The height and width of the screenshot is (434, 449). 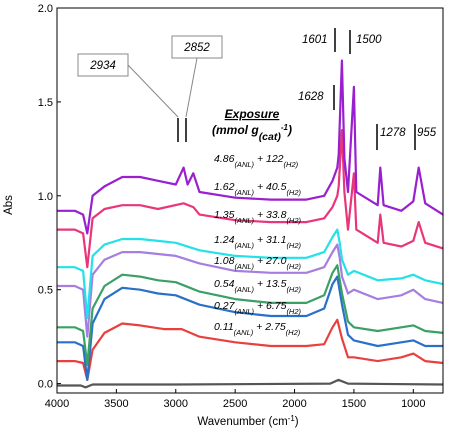 I want to click on legend-subtitle-d: ), so click(x=289, y=130).